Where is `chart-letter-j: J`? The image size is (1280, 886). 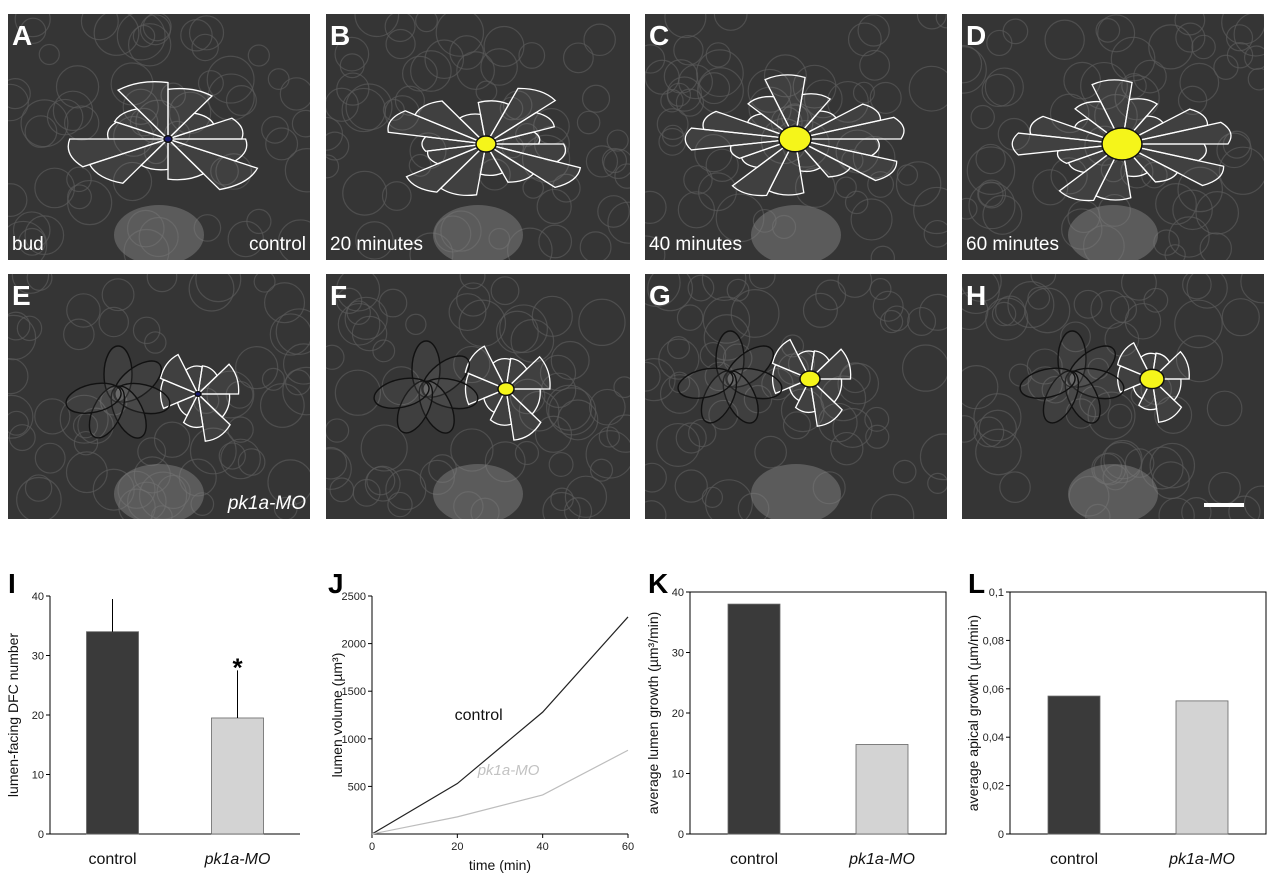
chart-letter-j: J is located at coordinates (336, 583).